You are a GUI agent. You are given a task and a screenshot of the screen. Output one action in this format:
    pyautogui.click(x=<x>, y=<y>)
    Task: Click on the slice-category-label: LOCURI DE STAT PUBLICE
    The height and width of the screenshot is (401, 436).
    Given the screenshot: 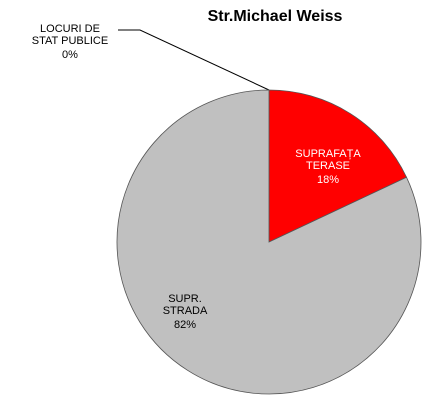 What is the action you would take?
    pyautogui.click(x=70, y=35)
    